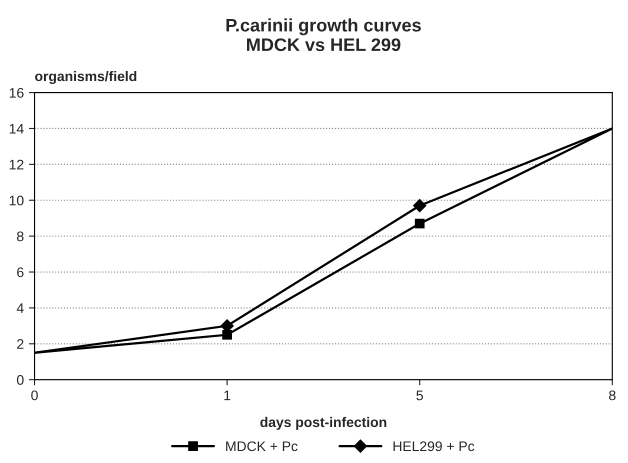 The image size is (628, 463). Describe the element at coordinates (17, 129) in the screenshot. I see `y-tick-label: 14` at that location.